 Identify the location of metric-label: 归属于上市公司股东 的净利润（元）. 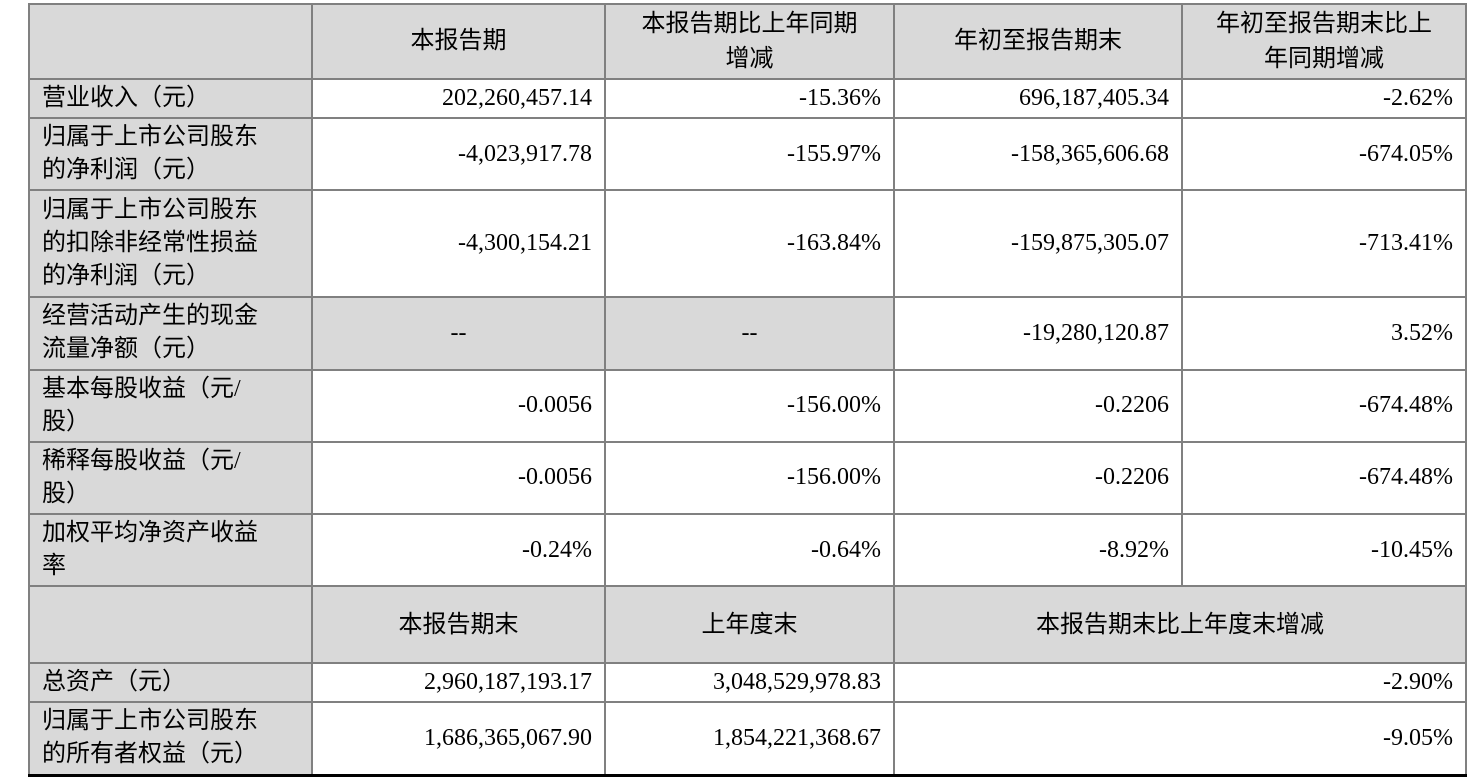
(170, 154).